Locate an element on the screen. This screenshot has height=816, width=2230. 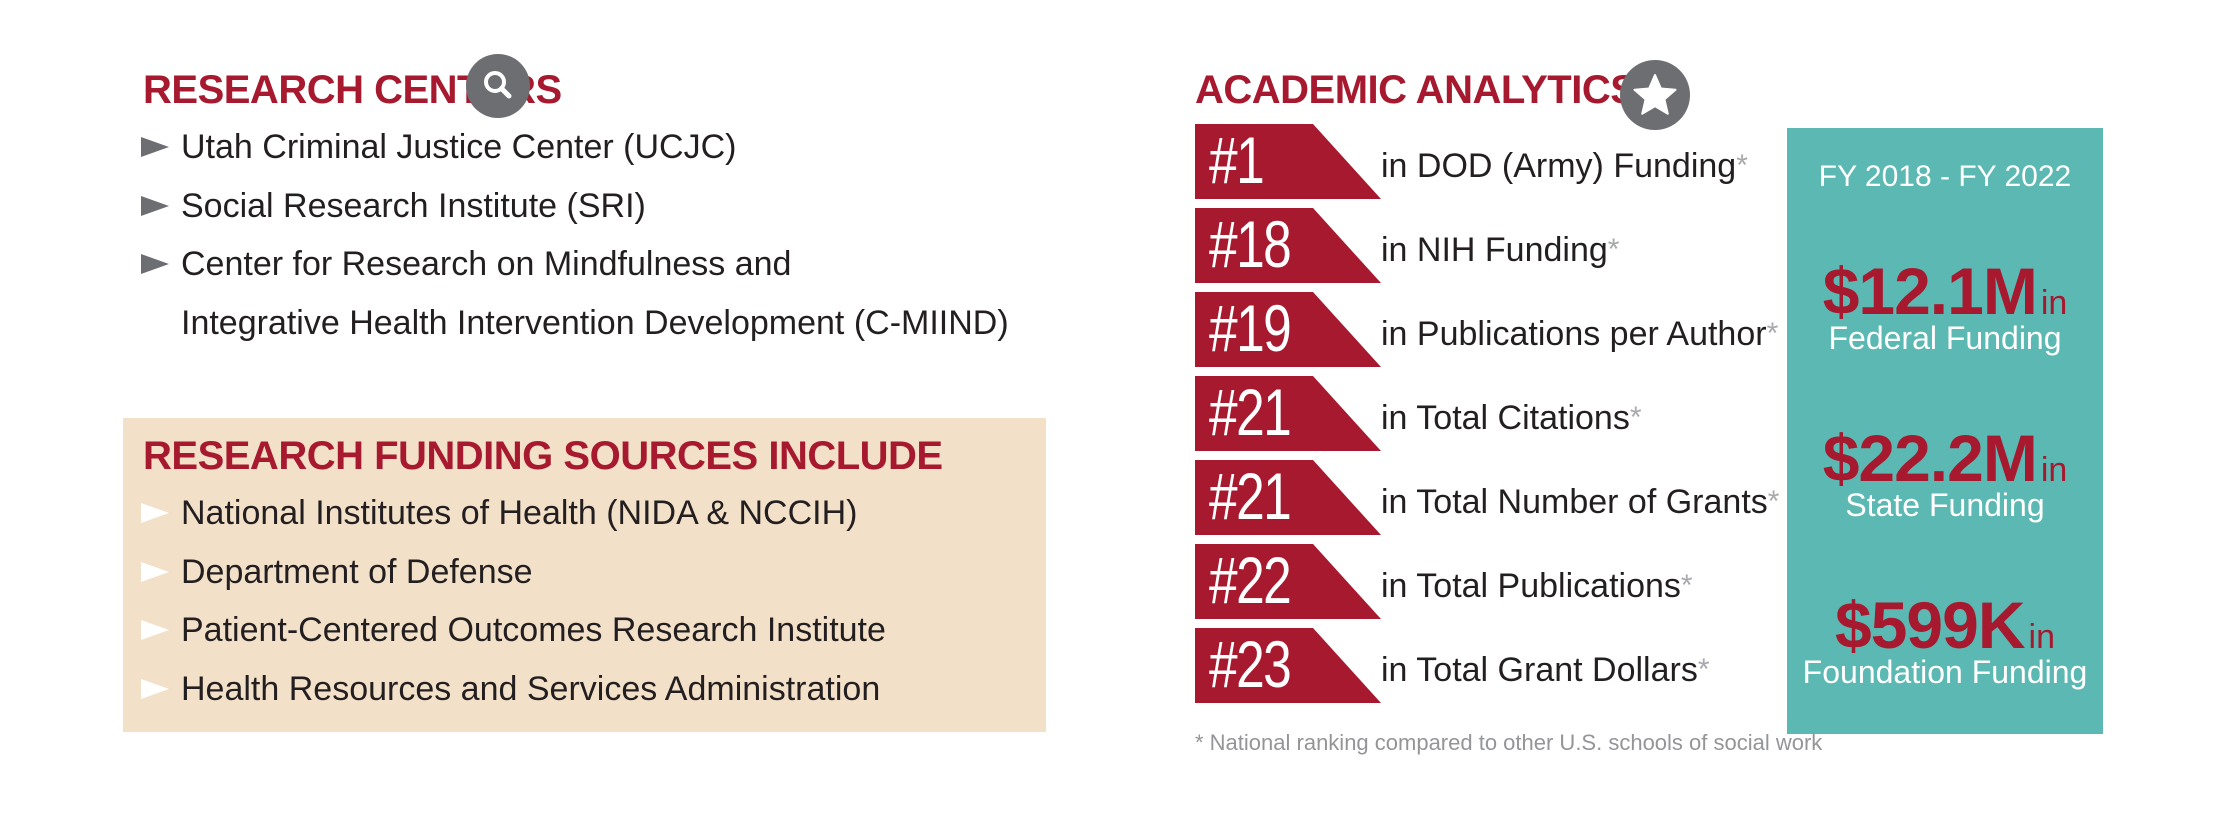
rank-label: in Total Number of Grants* is located at coordinates (1580, 502).